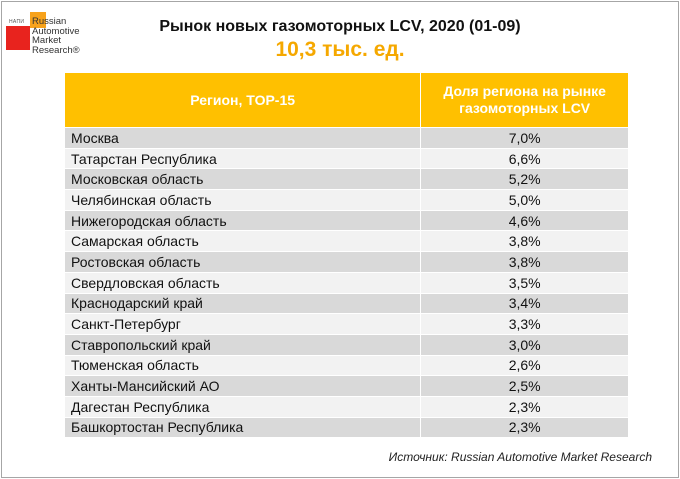 The width and height of the screenshot is (680, 479). Describe the element at coordinates (18, 38) in the screenshot. I see `logo-red-square` at that location.